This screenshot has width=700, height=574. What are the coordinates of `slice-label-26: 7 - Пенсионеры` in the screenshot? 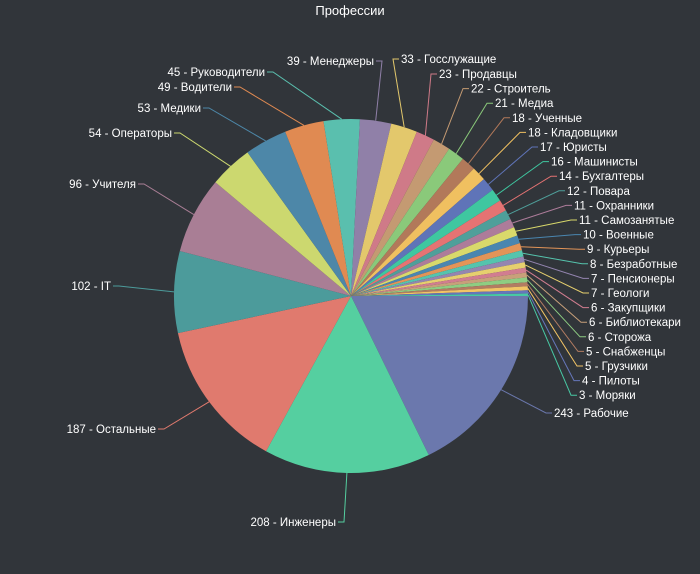 It's located at (633, 279).